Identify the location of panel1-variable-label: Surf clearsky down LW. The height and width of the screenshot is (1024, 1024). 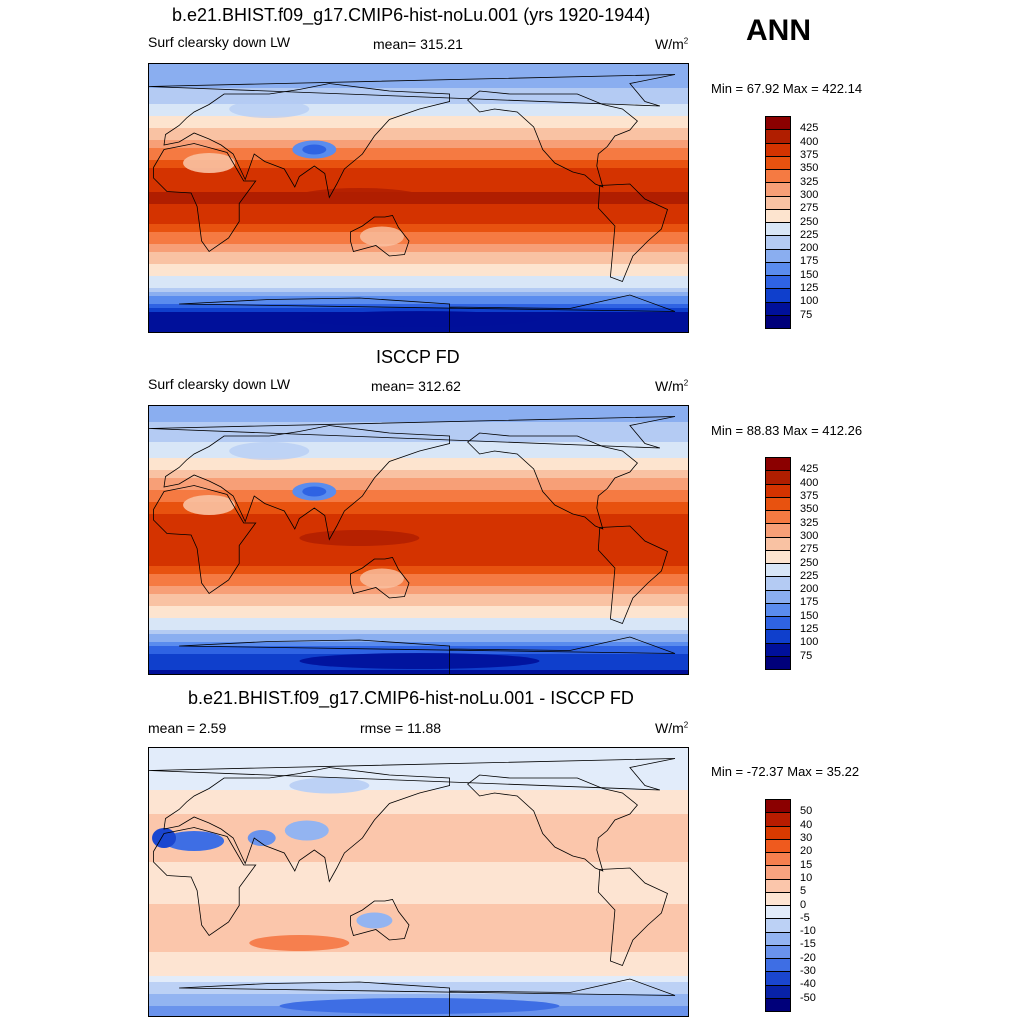
(219, 42).